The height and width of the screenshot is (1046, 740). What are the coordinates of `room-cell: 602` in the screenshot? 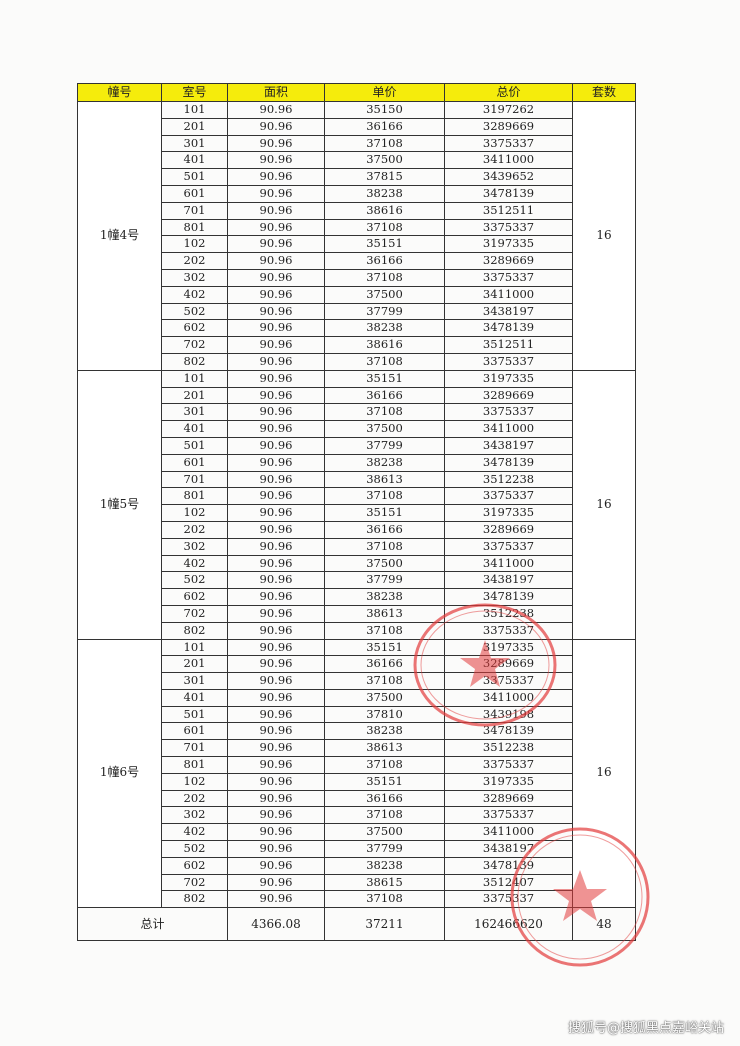 It's located at (194, 597).